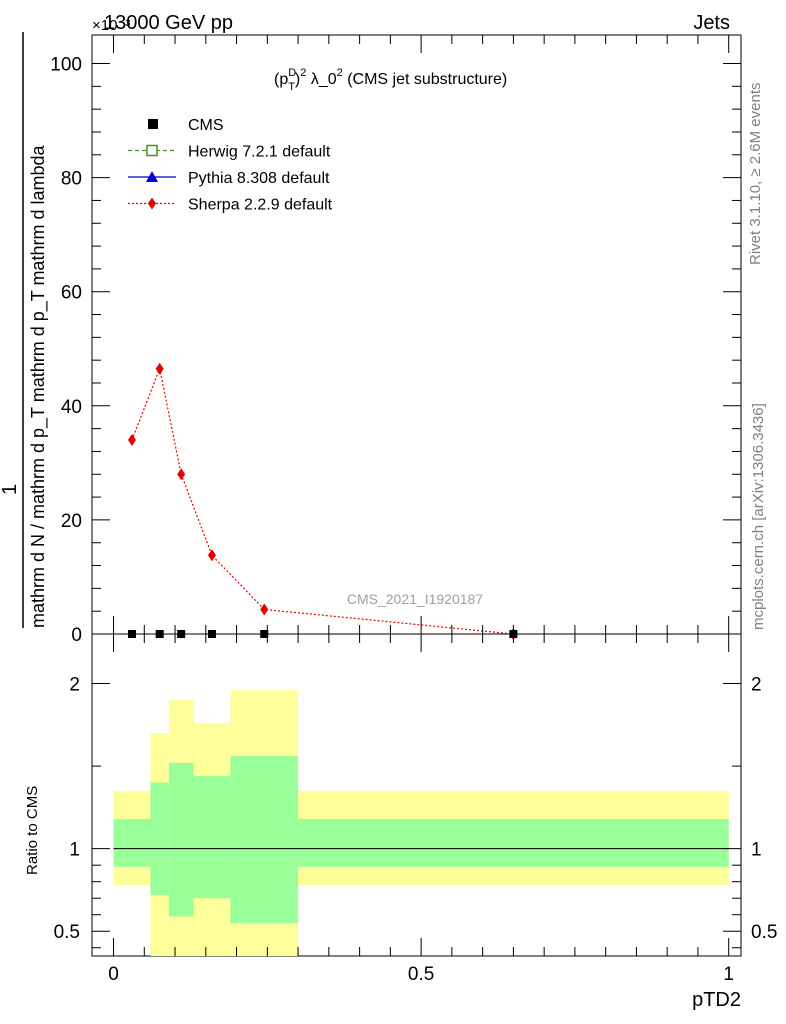 The width and height of the screenshot is (786, 1024). What do you see at coordinates (111, 25) in the screenshot?
I see `exponent-label: ×10⁻³` at bounding box center [111, 25].